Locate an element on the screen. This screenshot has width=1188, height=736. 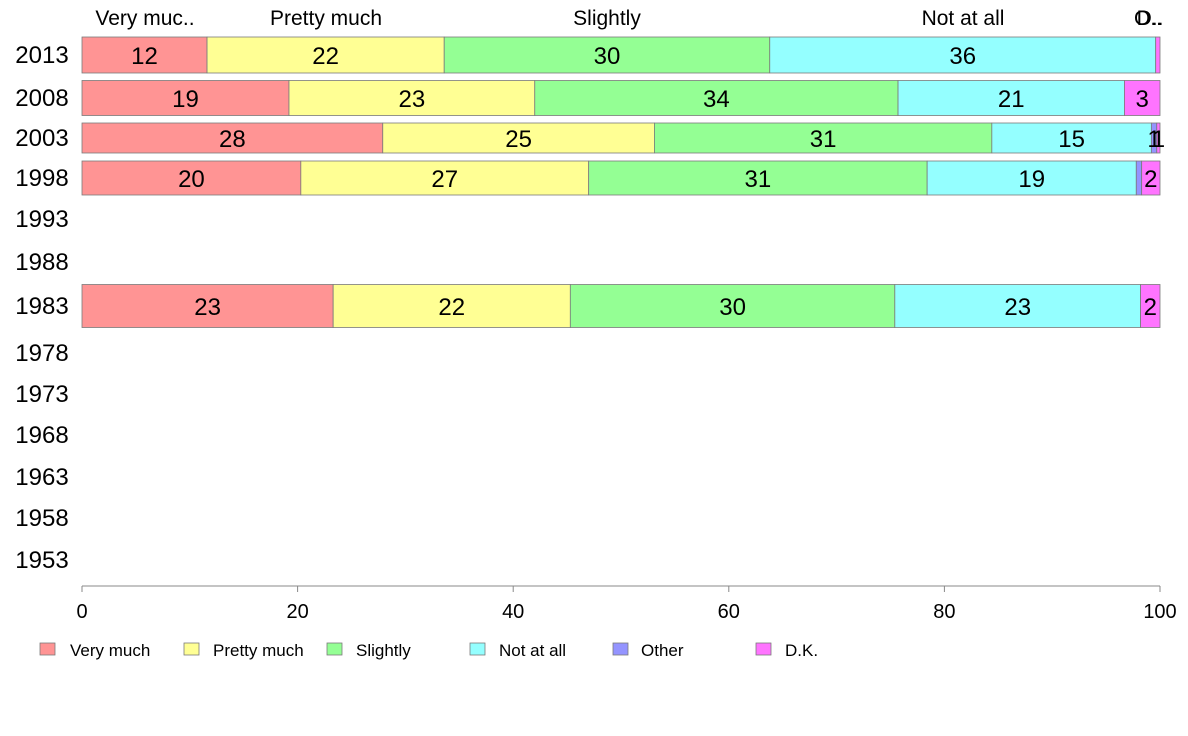
top-segment-label: Not at all is located at coordinates (963, 18).